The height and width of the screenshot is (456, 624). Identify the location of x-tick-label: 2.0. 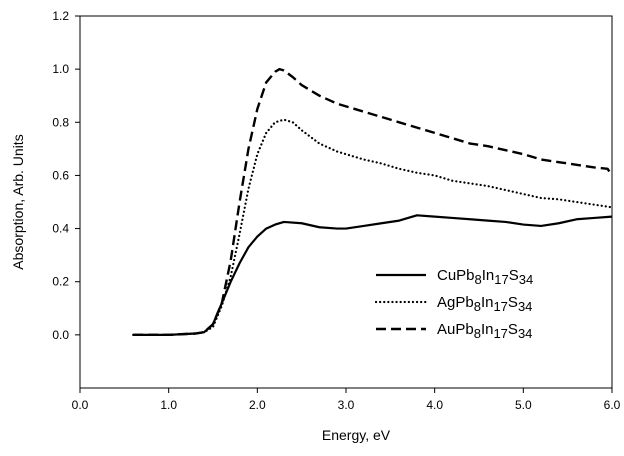
(257, 405).